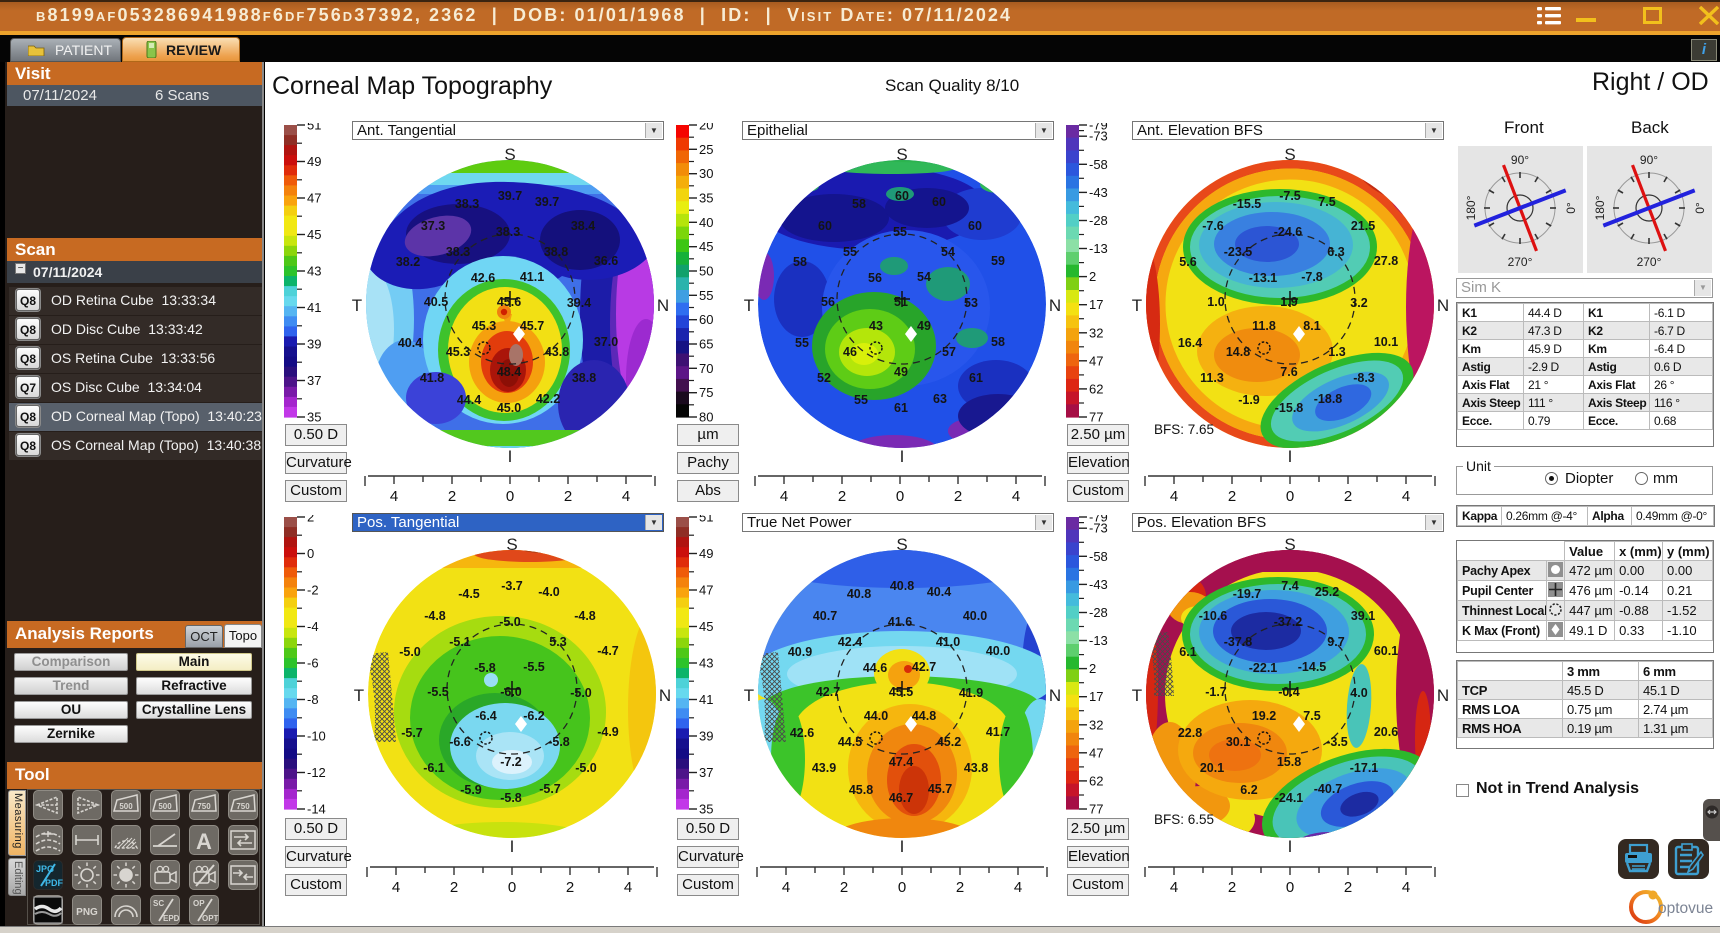 The width and height of the screenshot is (1720, 933). I want to click on svg-text: -5.1, so click(460, 642).